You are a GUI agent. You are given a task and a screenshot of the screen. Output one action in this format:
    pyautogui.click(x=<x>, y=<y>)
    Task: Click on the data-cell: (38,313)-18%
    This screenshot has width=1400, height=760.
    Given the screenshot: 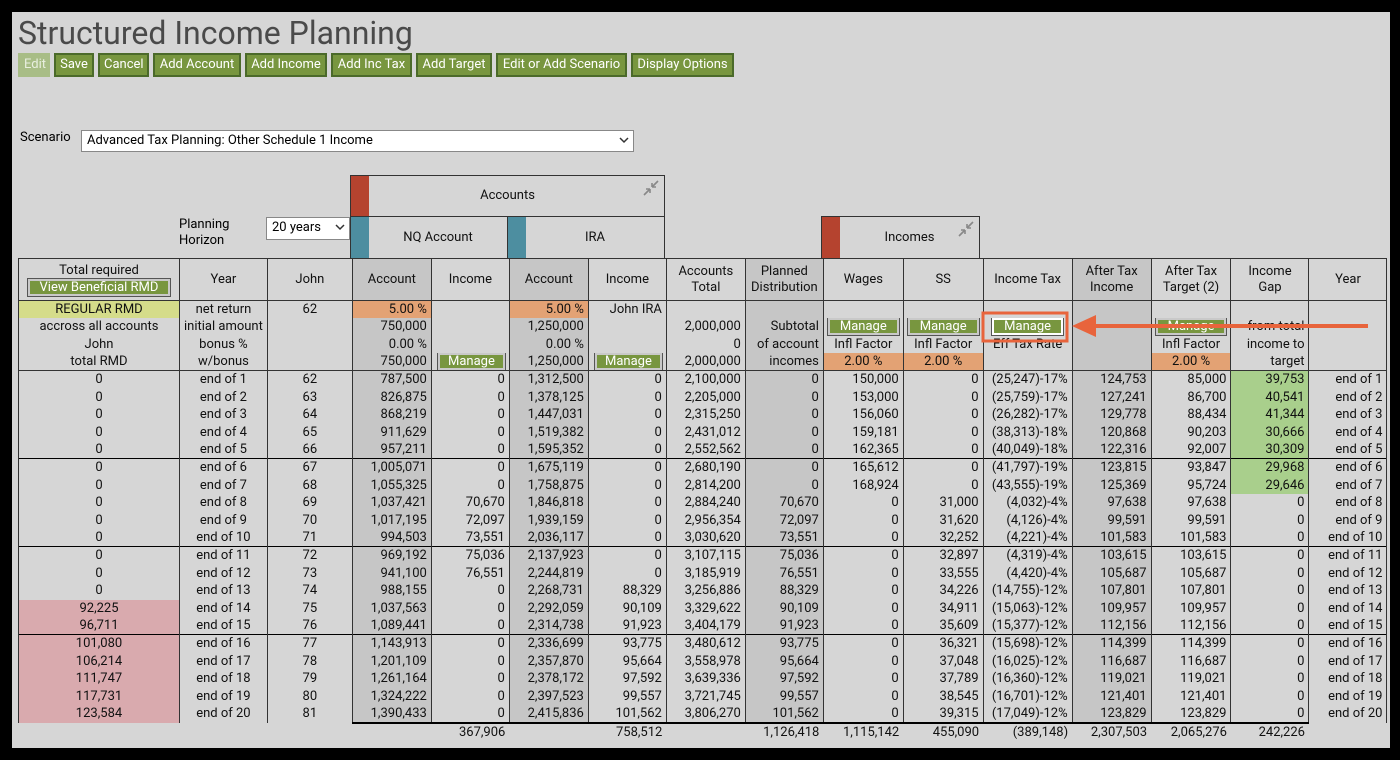 What is the action you would take?
    pyautogui.click(x=1027, y=432)
    